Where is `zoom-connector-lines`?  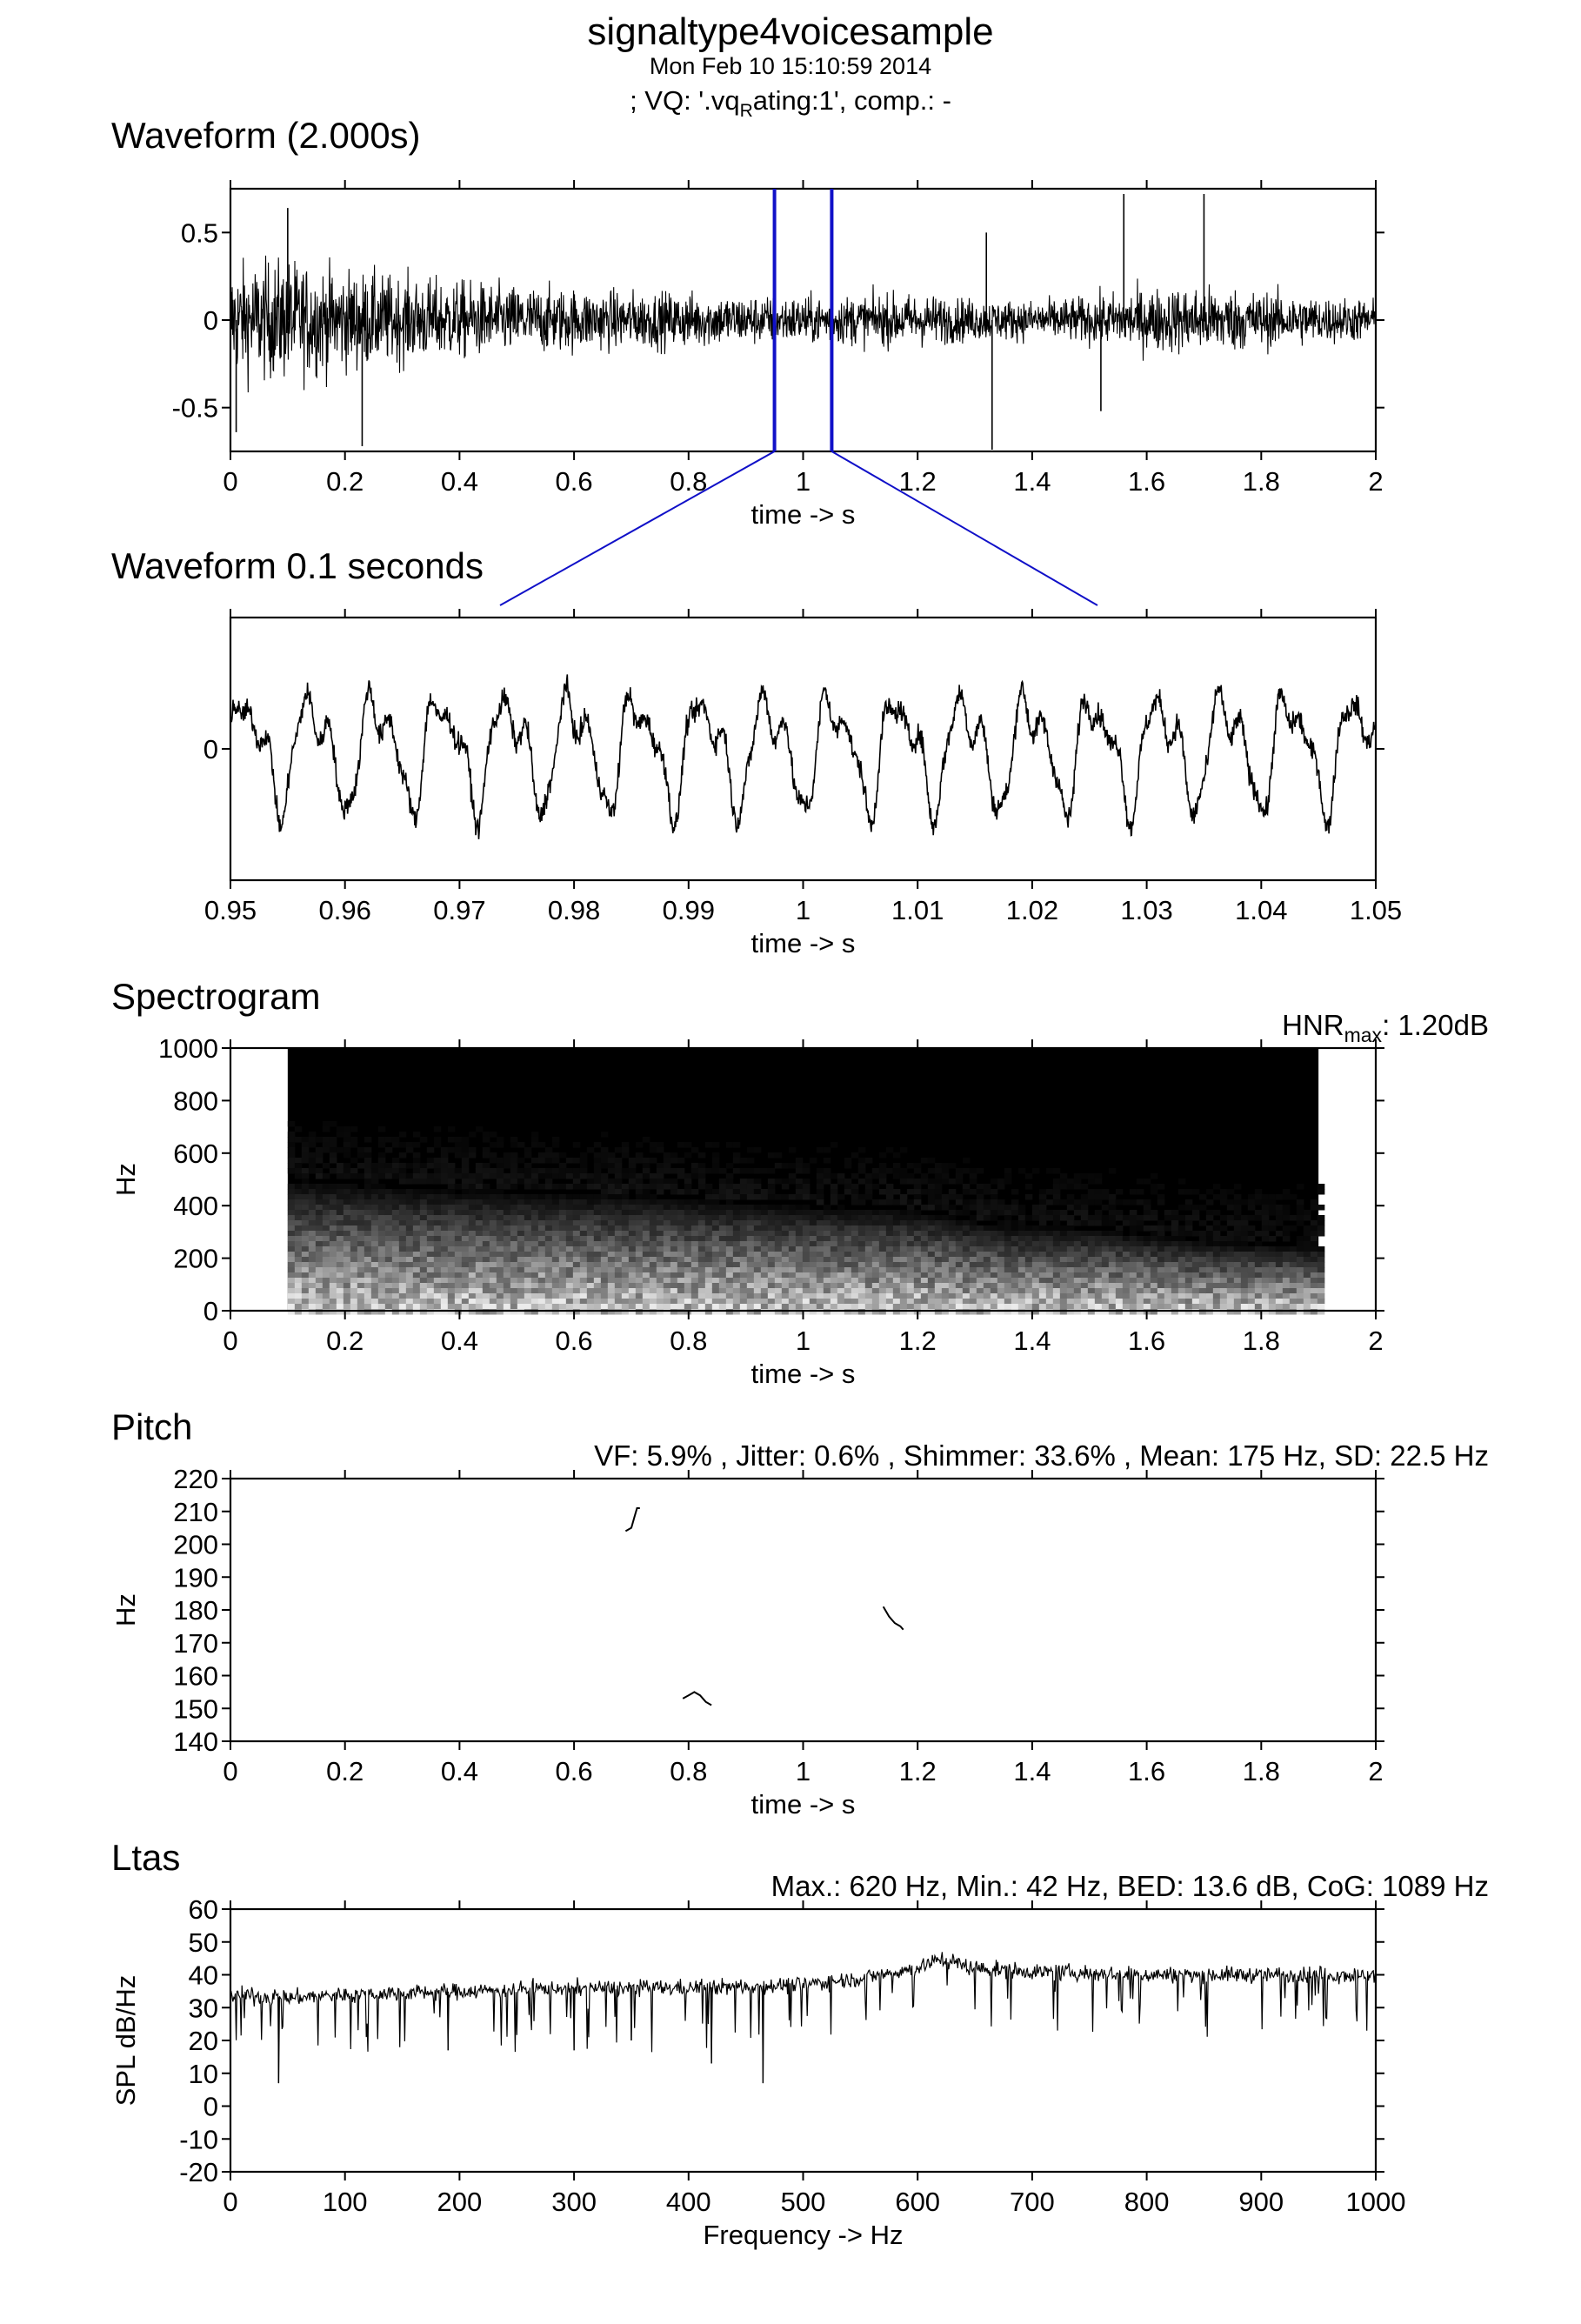 zoom-connector-lines is located at coordinates (799, 528).